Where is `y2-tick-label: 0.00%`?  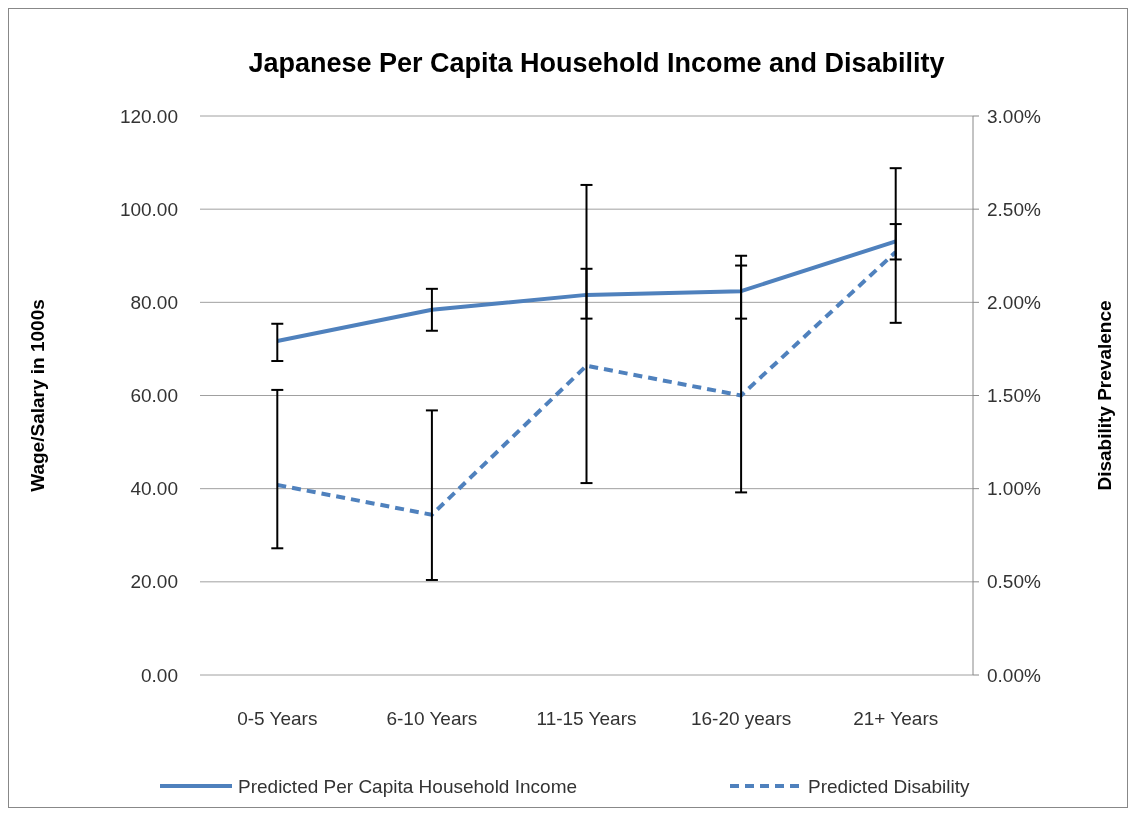 y2-tick-label: 0.00% is located at coordinates (1014, 675).